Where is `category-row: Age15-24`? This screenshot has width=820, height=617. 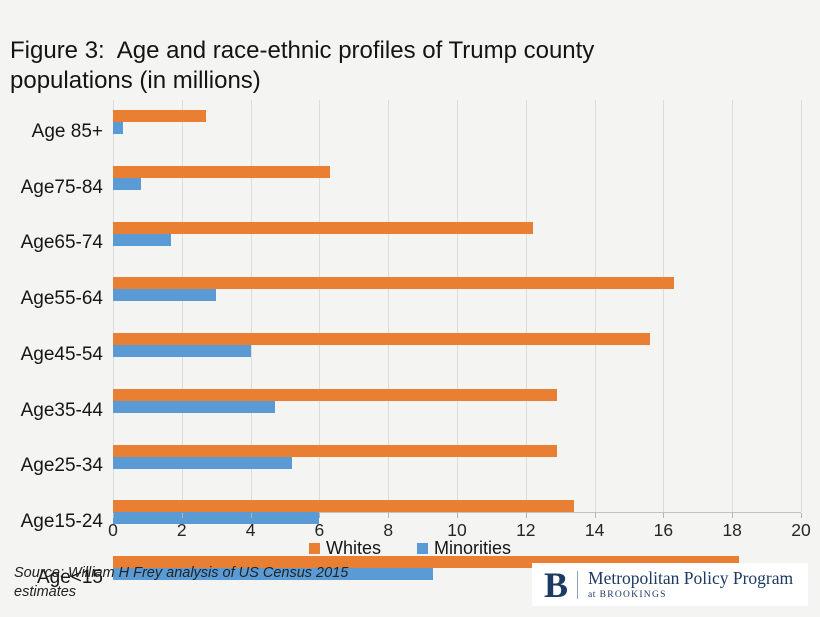 category-row: Age15-24 is located at coordinates (411, 523).